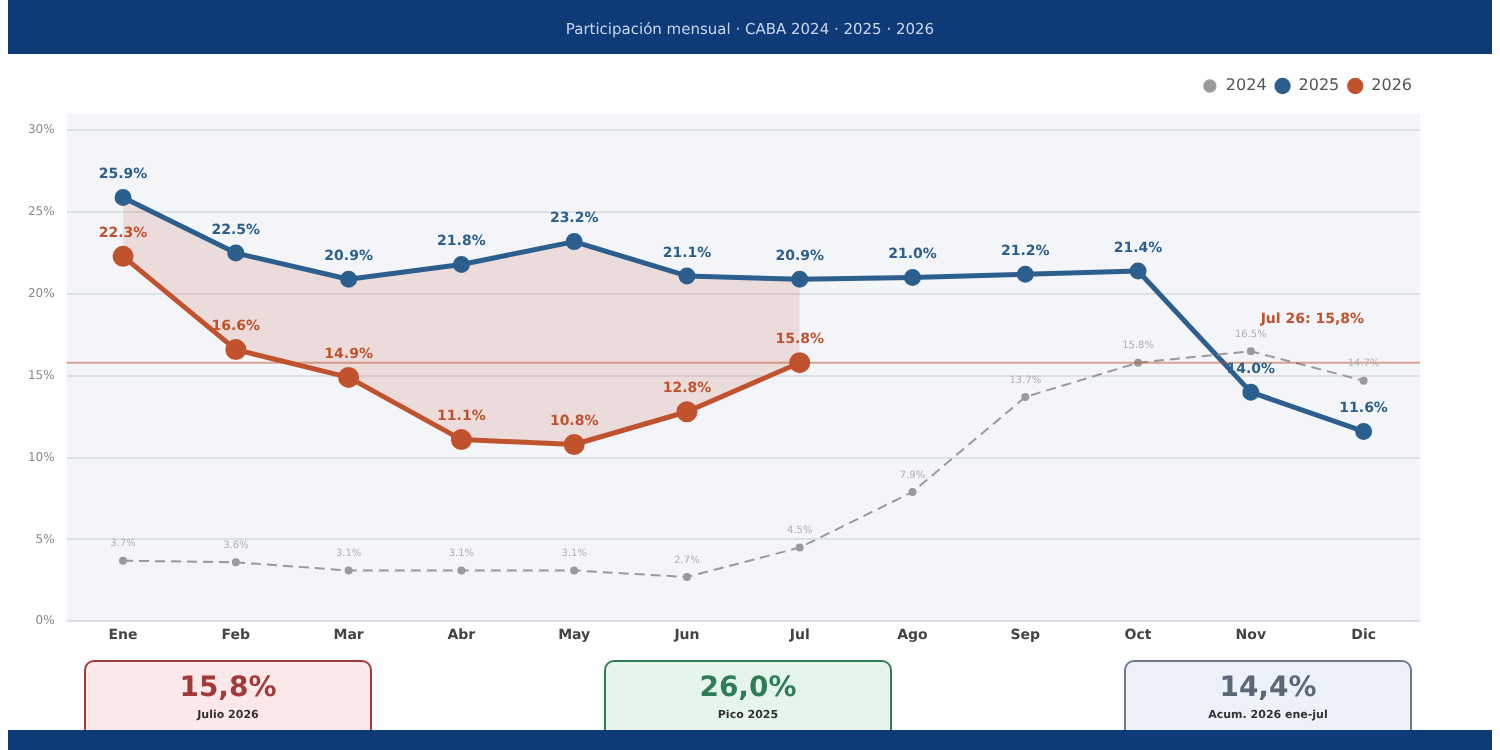 The width and height of the screenshot is (1500, 750). Describe the element at coordinates (228, 688) in the screenshot. I see `text: 15,8%` at that location.